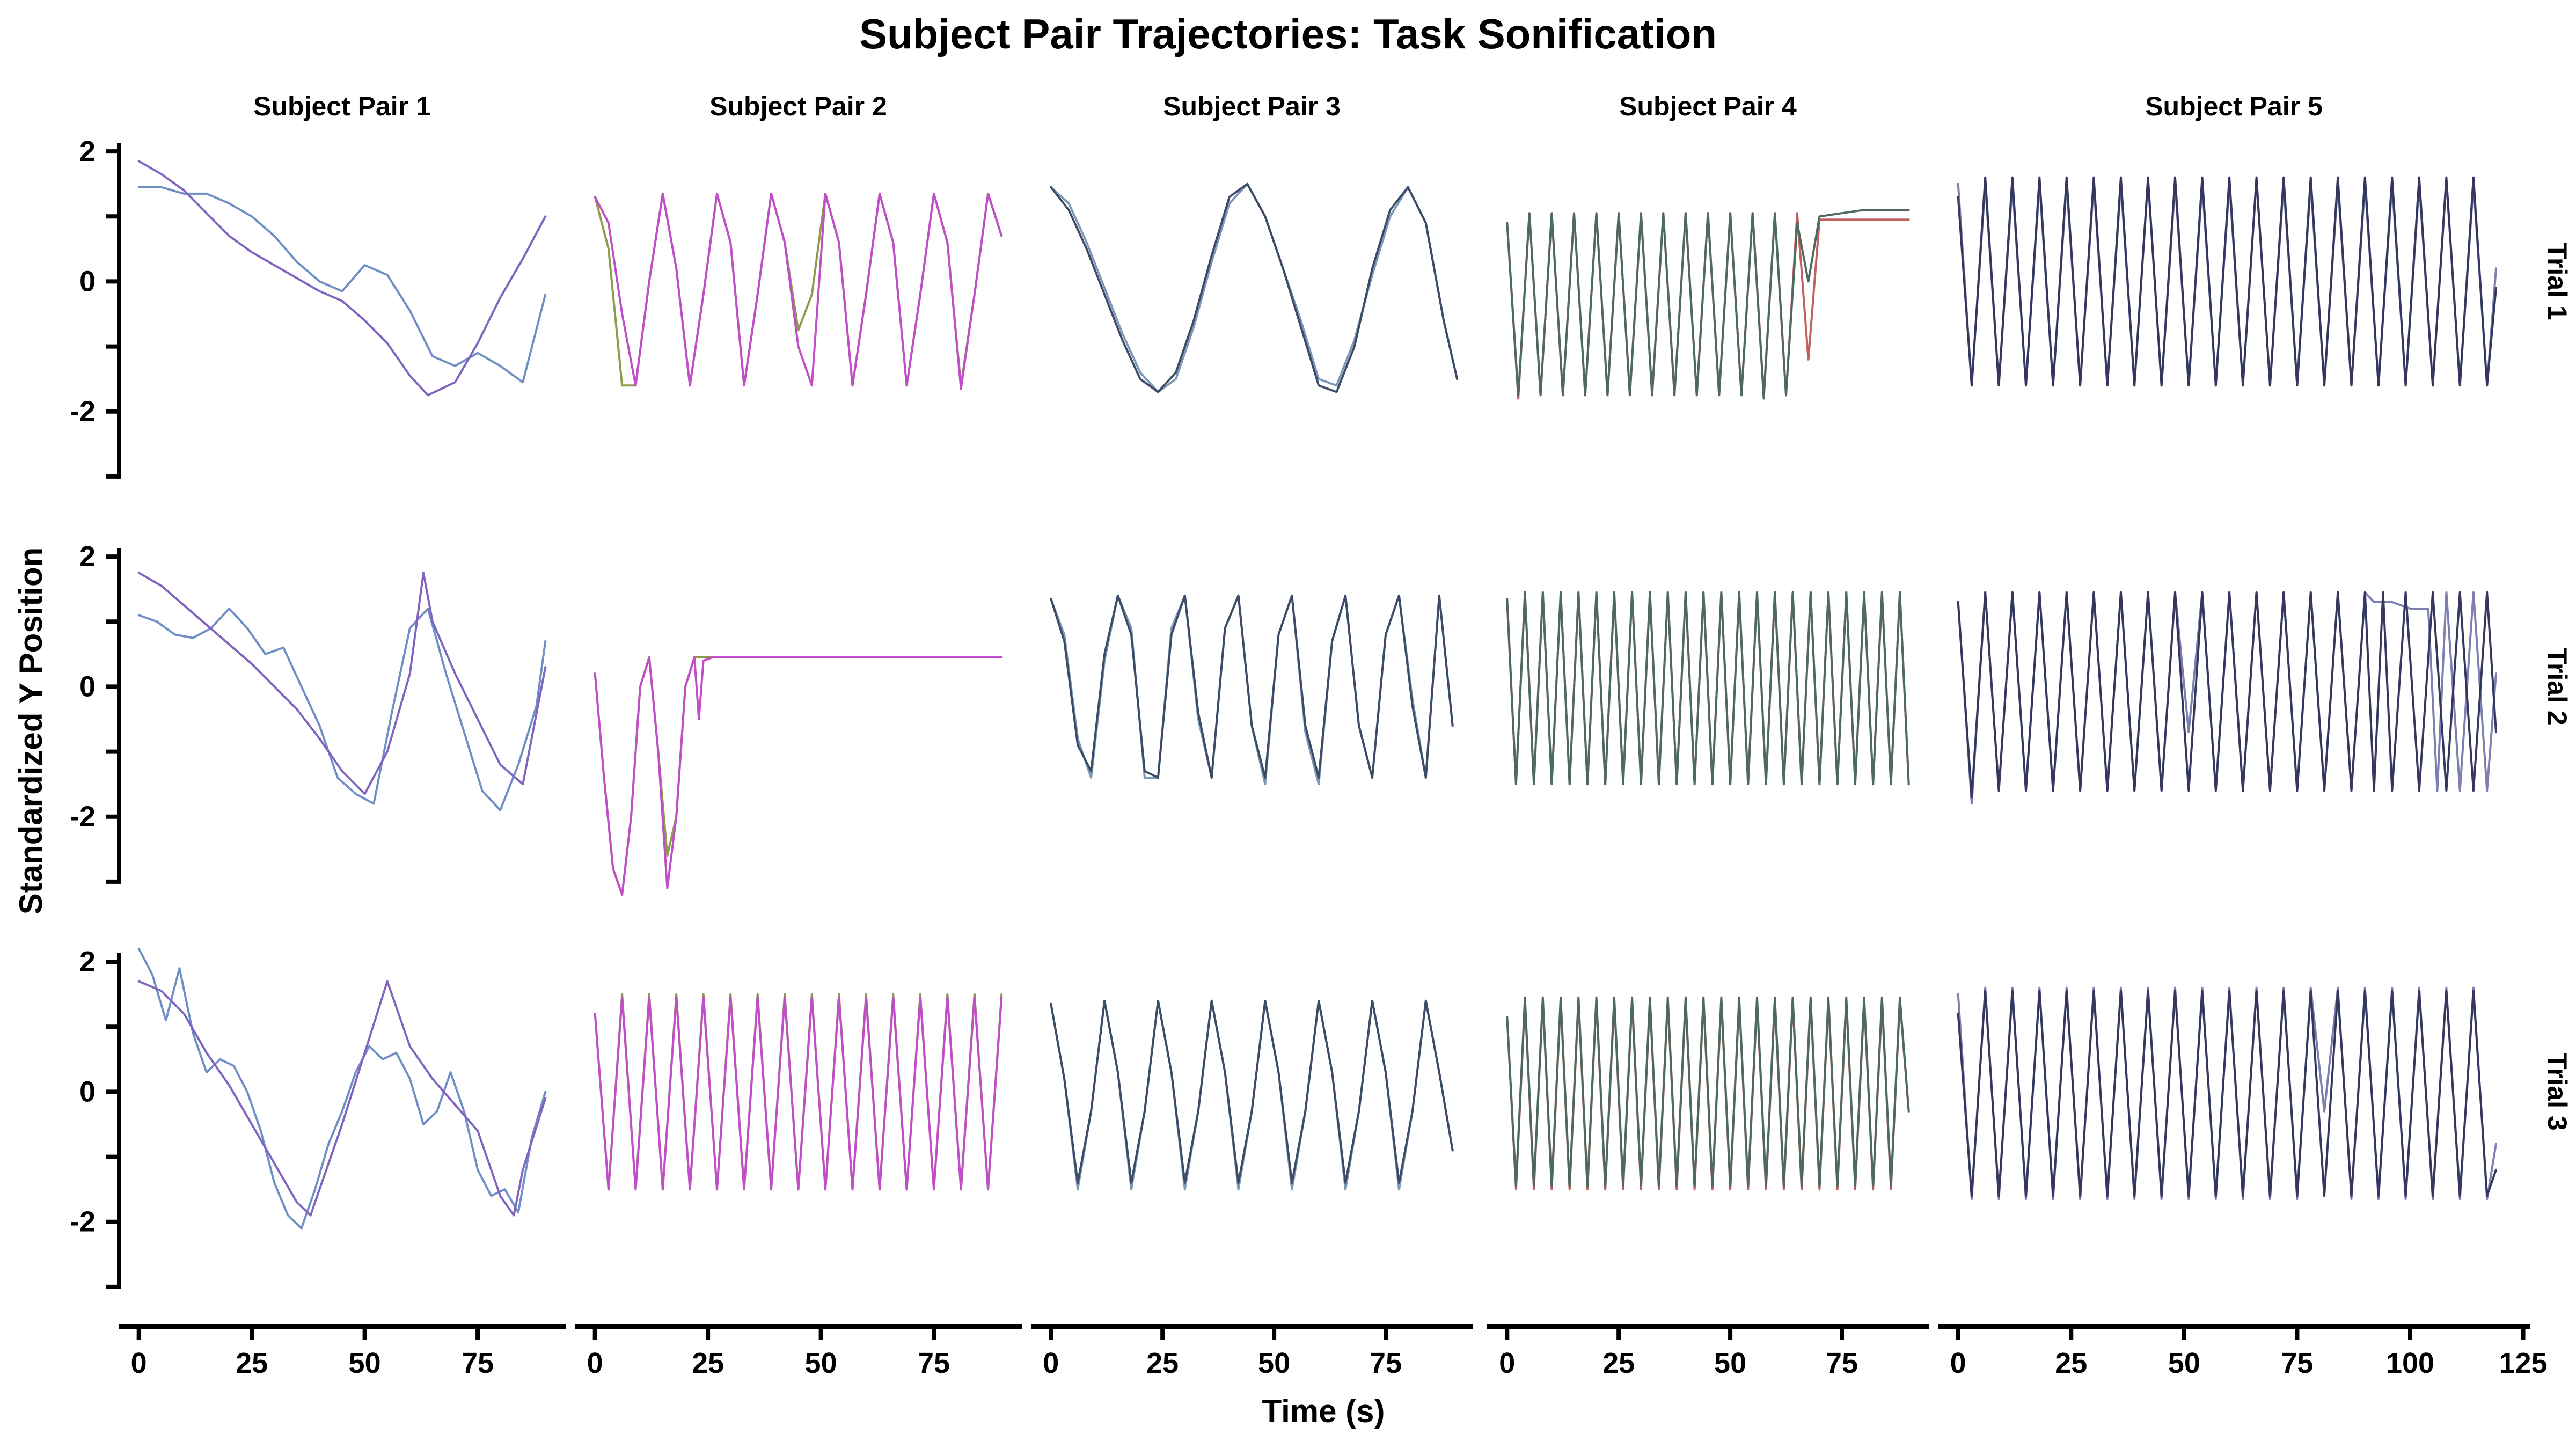 The image size is (2576, 1449). Describe the element at coordinates (2523, 1363) in the screenshot. I see `x-tick-label: 125` at that location.